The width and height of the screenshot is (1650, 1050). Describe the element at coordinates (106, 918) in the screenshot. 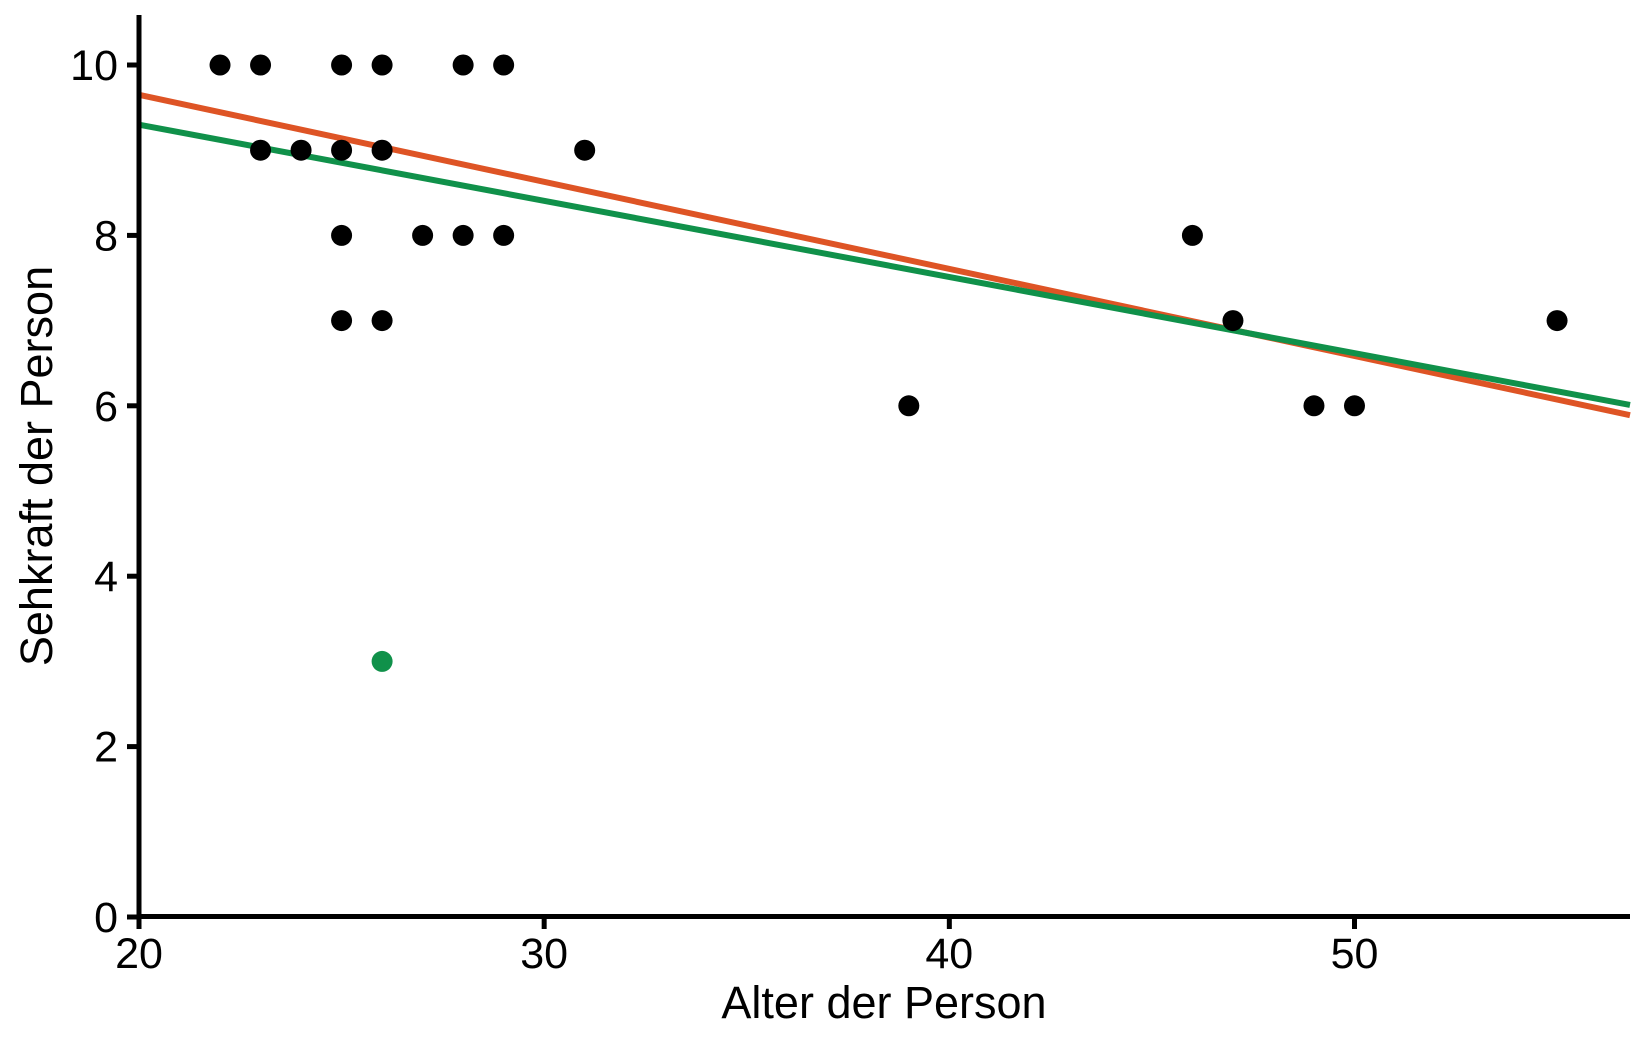

I see `y-tick-label: 0` at that location.